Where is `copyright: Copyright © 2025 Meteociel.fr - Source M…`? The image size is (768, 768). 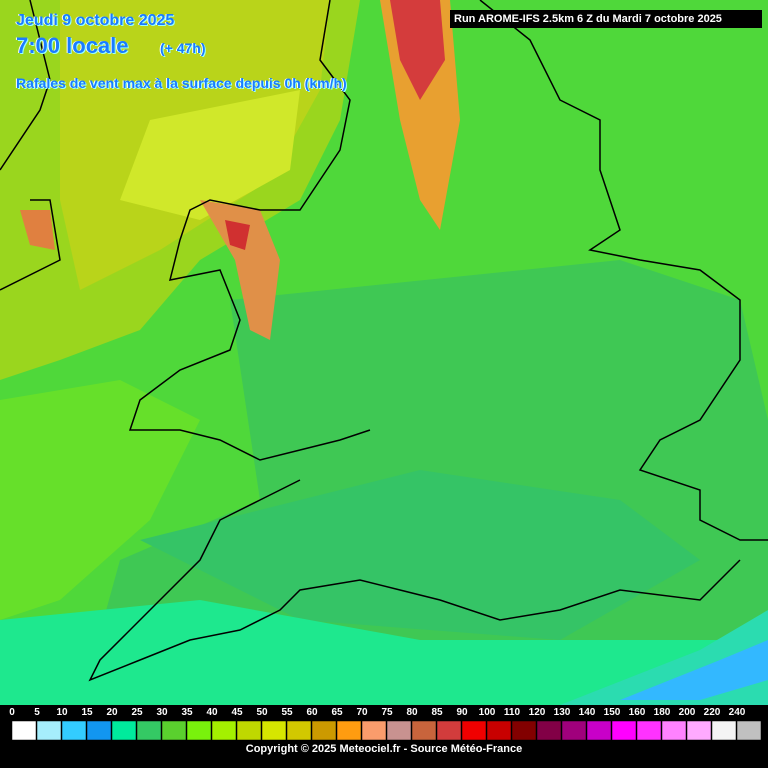 copyright: Copyright © 2025 Meteociel.fr - Source M… is located at coordinates (384, 749).